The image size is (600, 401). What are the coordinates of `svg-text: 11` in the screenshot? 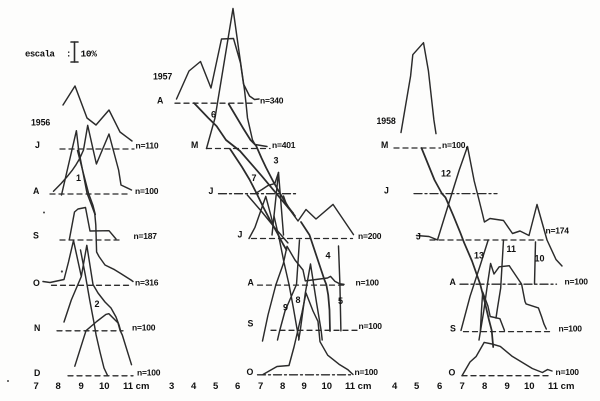 It's located at (512, 249).